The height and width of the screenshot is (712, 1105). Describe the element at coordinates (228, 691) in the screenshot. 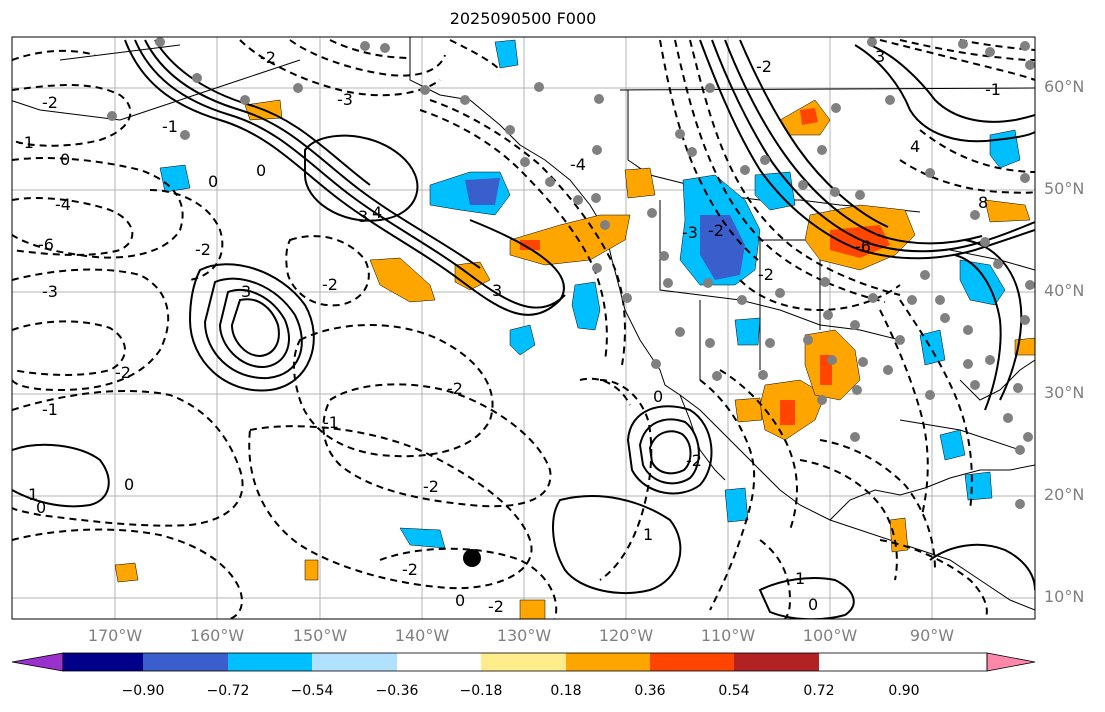

I see `colorbar-tick: −0.72` at that location.